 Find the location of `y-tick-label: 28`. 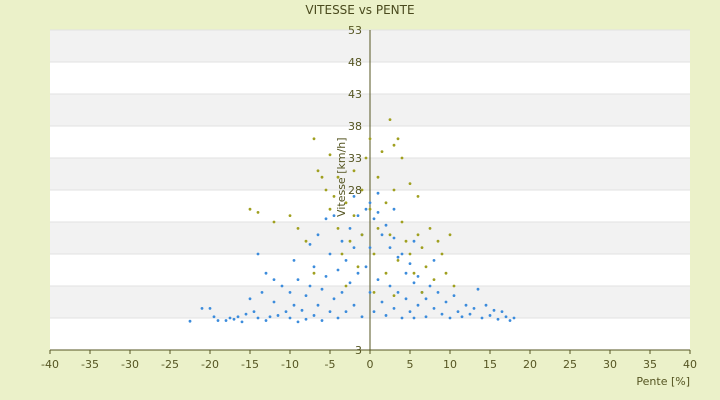

y-tick-label: 28 is located at coordinates (355, 190).